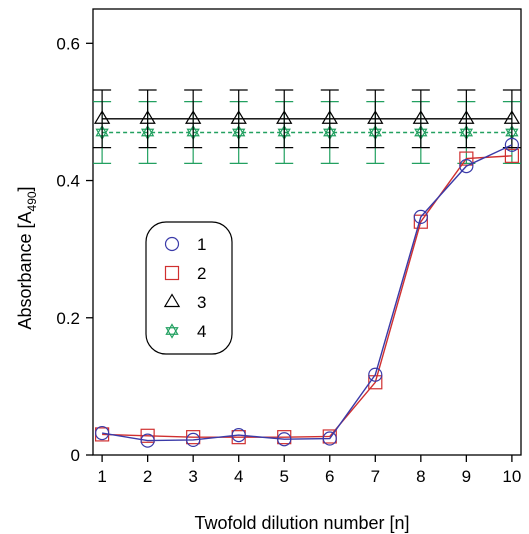 This screenshot has height=534, width=529. What do you see at coordinates (68, 43) in the screenshot?
I see `y-tick-label: 0.6` at bounding box center [68, 43].